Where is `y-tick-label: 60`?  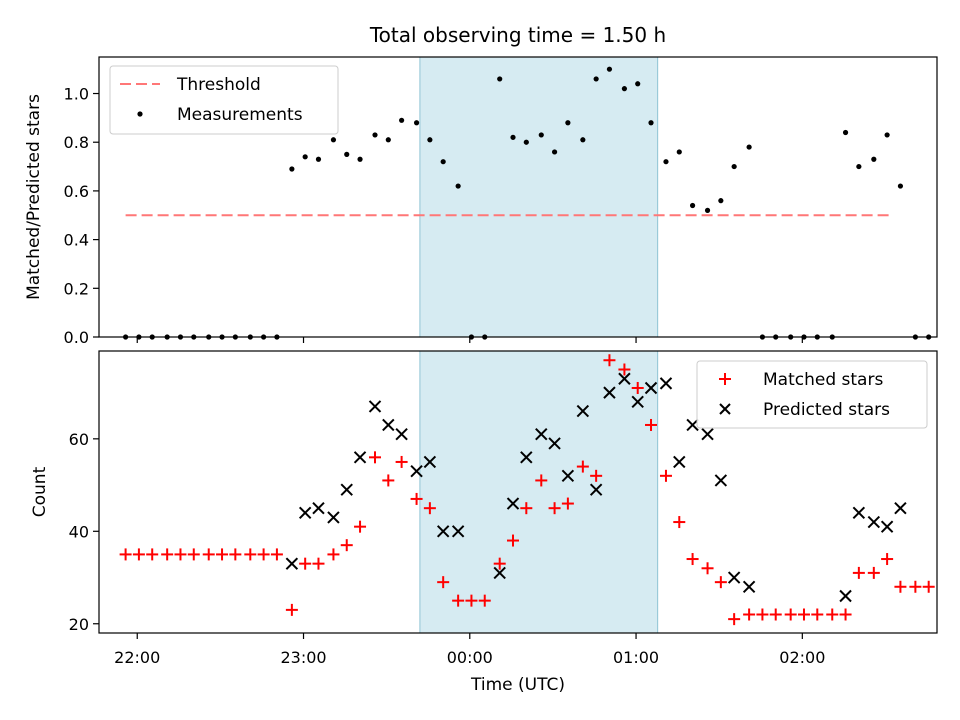
y-tick-label: 60 is located at coordinates (79, 439).